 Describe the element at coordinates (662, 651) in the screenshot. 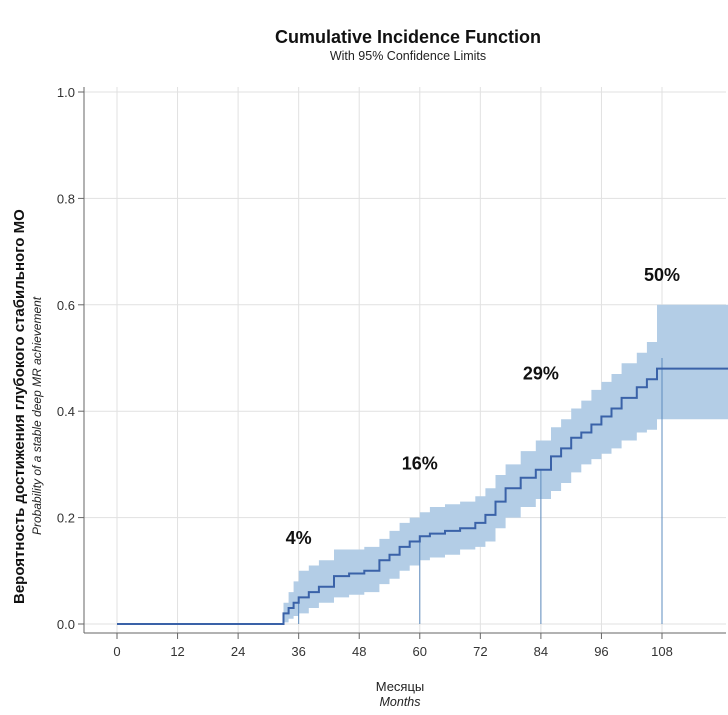

I see `x-tick-label: 108` at that location.